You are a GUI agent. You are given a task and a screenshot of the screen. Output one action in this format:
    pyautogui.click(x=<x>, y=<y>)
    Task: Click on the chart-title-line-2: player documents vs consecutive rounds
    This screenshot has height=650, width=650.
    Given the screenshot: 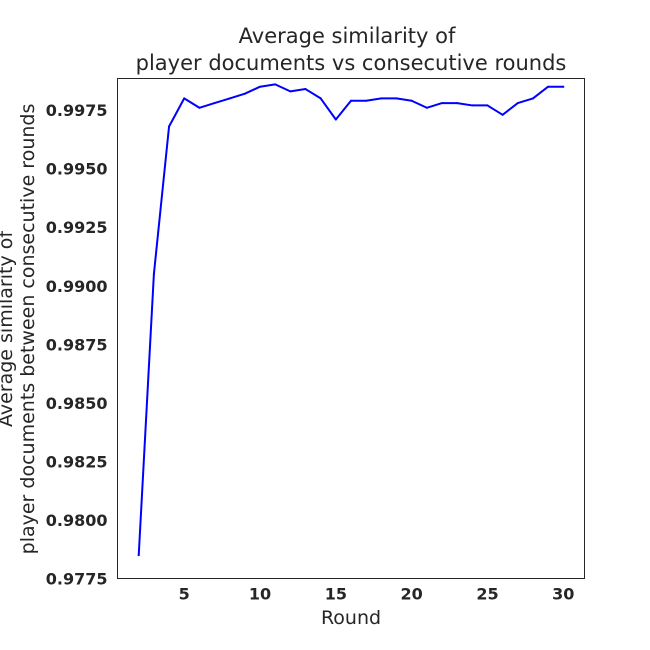 What is the action you would take?
    pyautogui.click(x=351, y=63)
    